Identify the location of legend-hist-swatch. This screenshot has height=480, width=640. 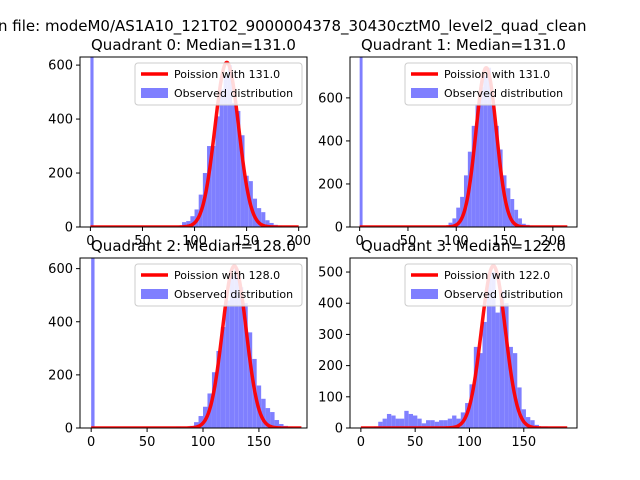
(424, 294).